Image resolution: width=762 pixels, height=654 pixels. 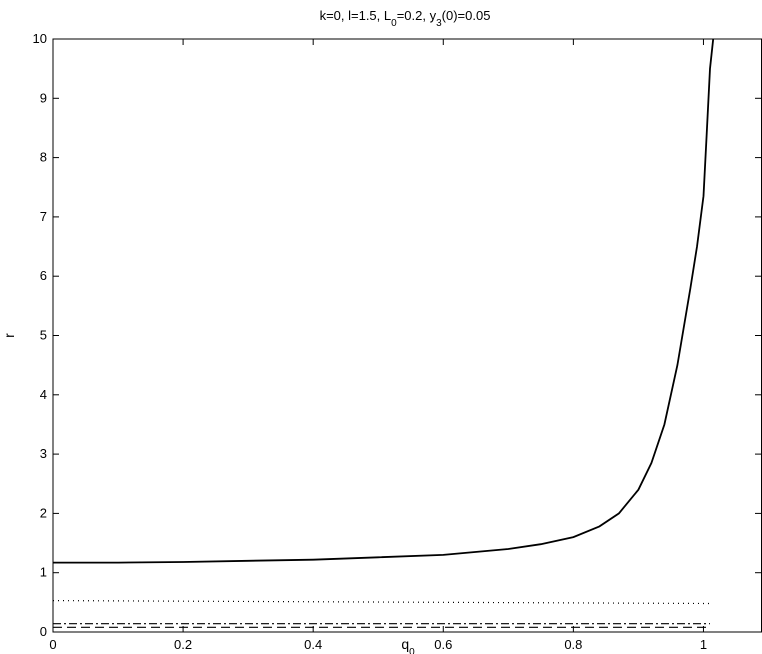 I want to click on chart-title-part: (0)=0.05, so click(x=466, y=15).